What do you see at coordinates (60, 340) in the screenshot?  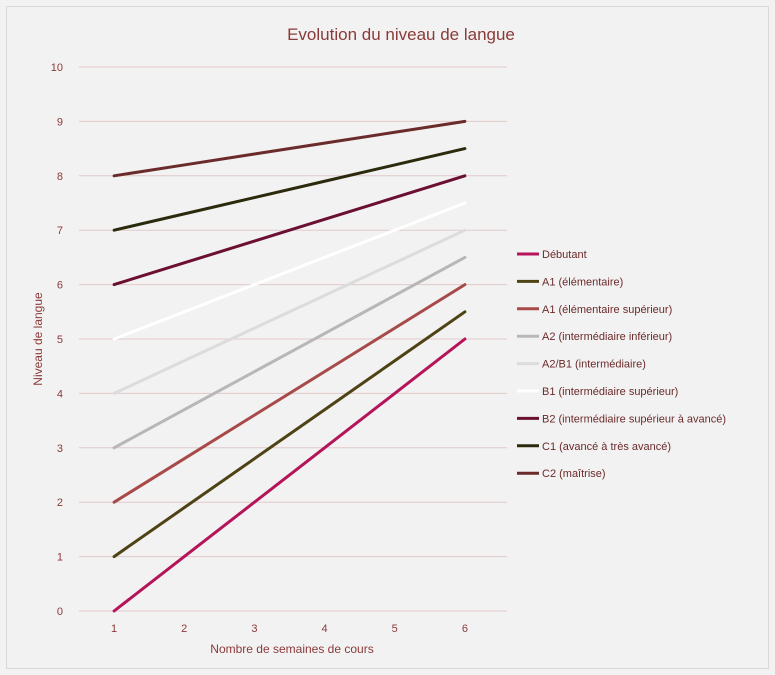 I see `y-tick-label: 5` at bounding box center [60, 340].